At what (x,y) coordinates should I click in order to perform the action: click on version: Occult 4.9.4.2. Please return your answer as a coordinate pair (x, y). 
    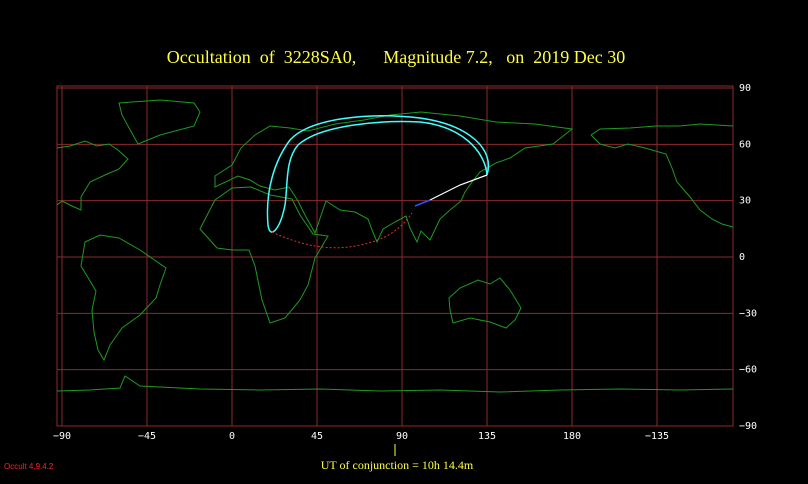
    Looking at the image, I should click on (29, 466).